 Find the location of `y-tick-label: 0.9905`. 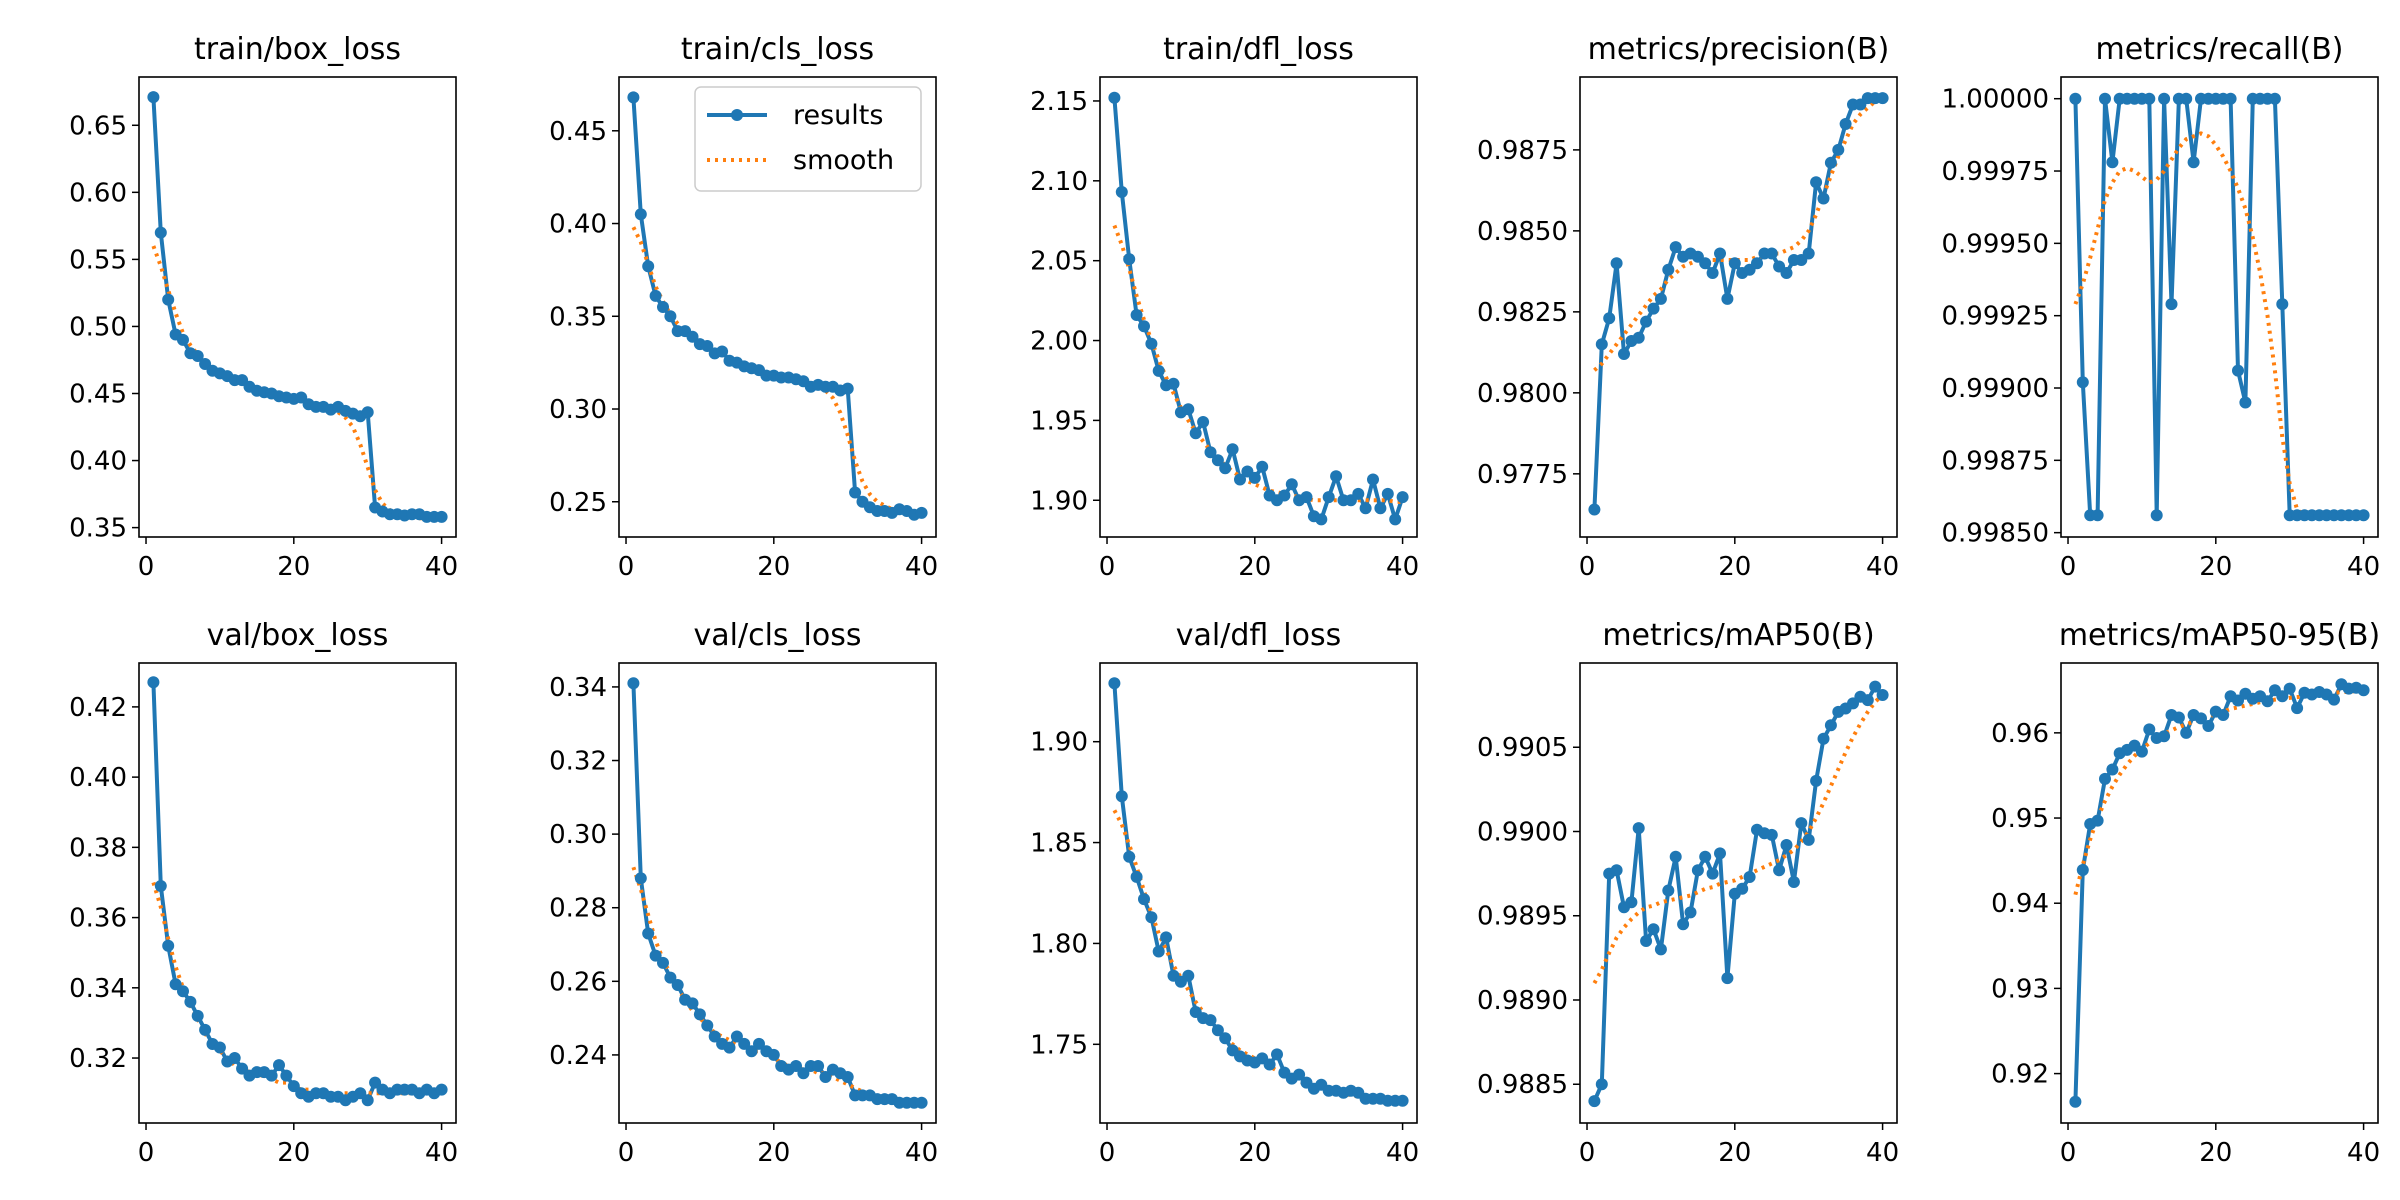

y-tick-label: 0.9905 is located at coordinates (1522, 748).